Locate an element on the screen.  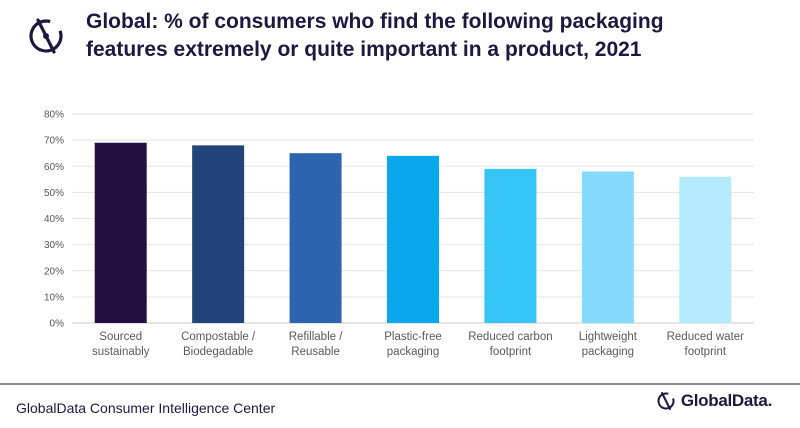
y-tick-label: 60% is located at coordinates (54, 167).